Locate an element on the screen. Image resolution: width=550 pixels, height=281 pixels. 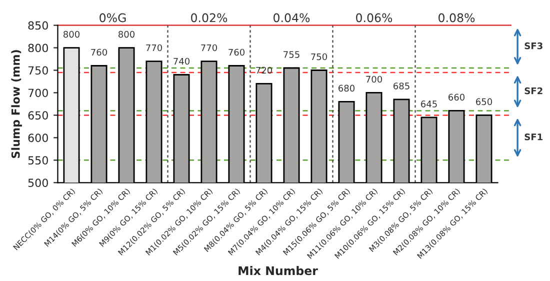
text: 0.02% is located at coordinates (209, 17).